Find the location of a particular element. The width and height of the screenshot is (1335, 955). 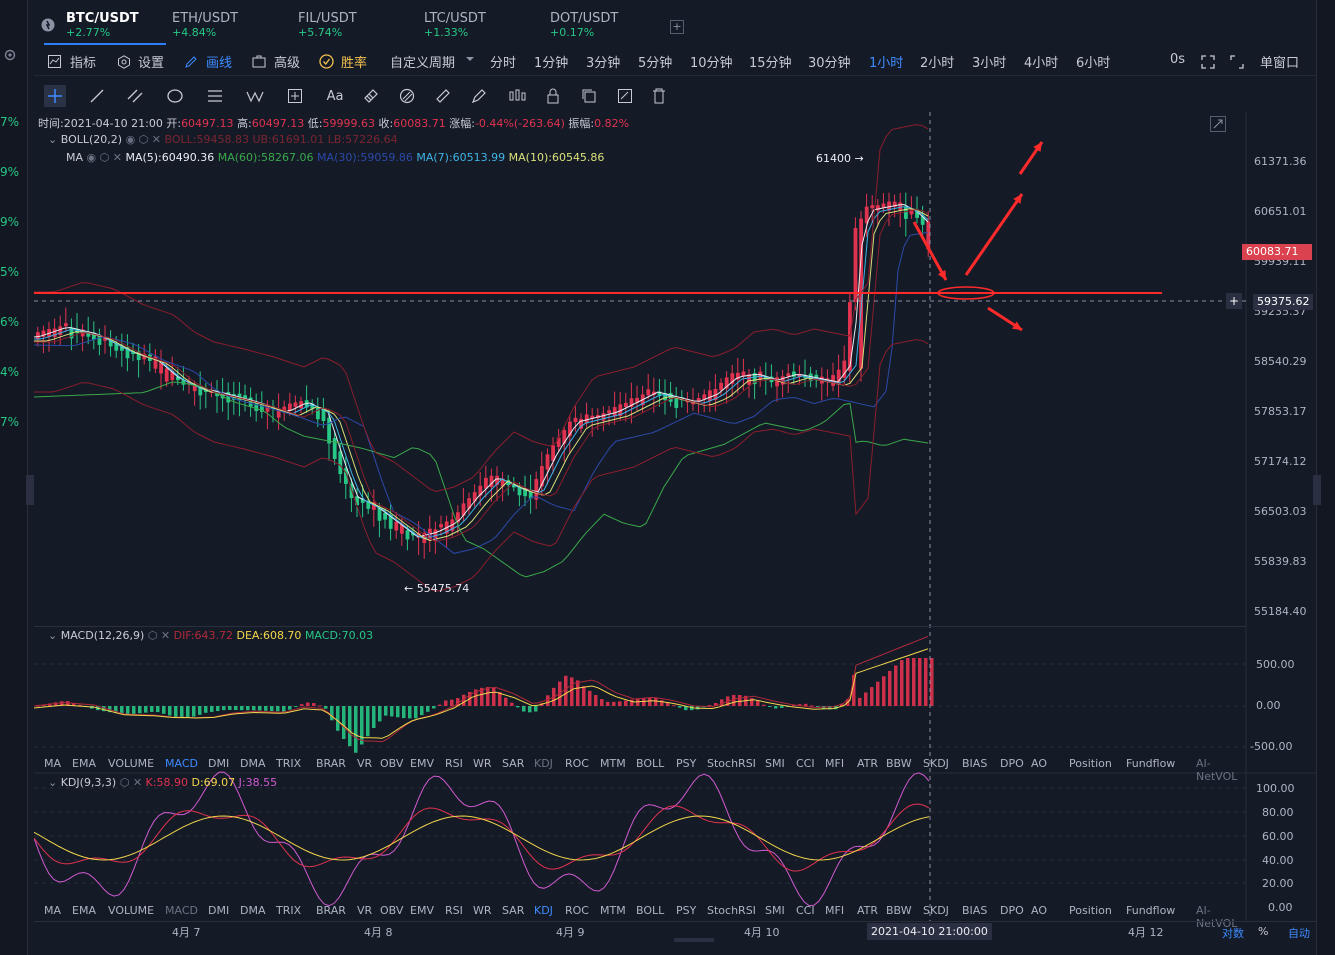

period-1m: 1分钟 is located at coordinates (551, 63).